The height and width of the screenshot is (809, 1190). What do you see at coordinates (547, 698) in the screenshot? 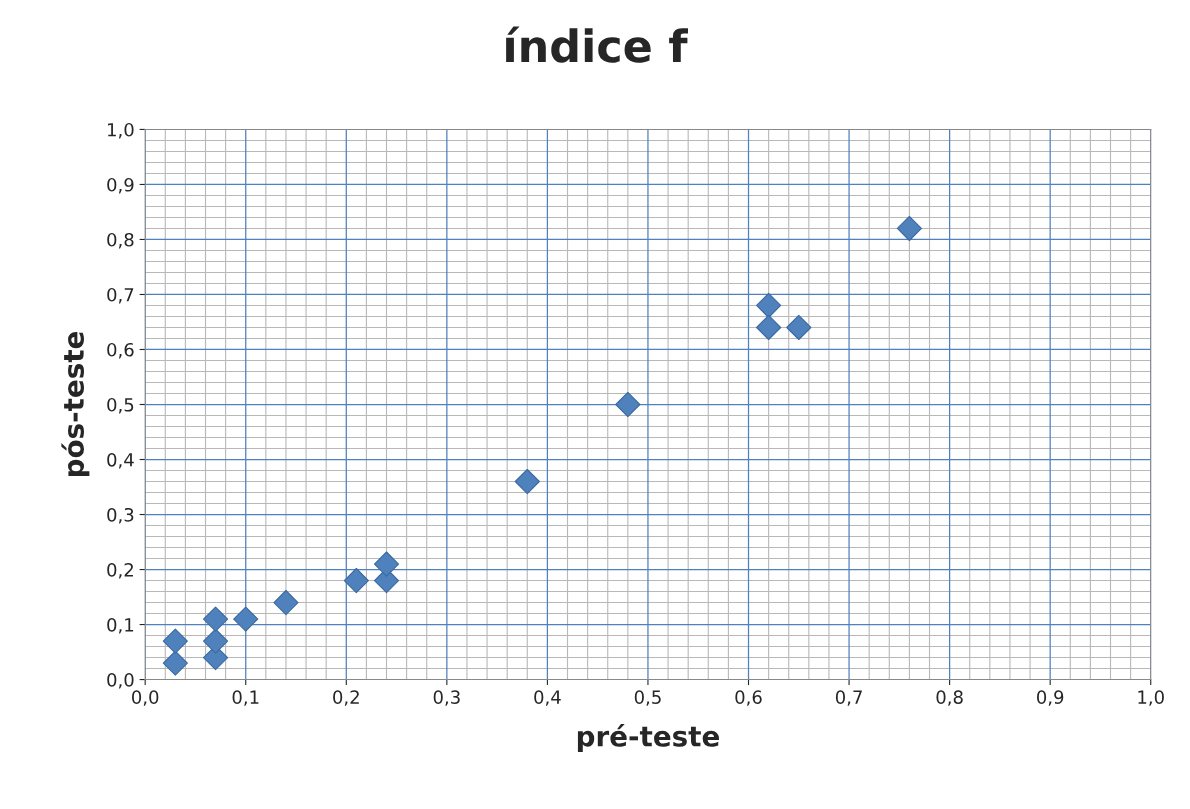
I see `x-tick-label: 0,4` at bounding box center [547, 698].